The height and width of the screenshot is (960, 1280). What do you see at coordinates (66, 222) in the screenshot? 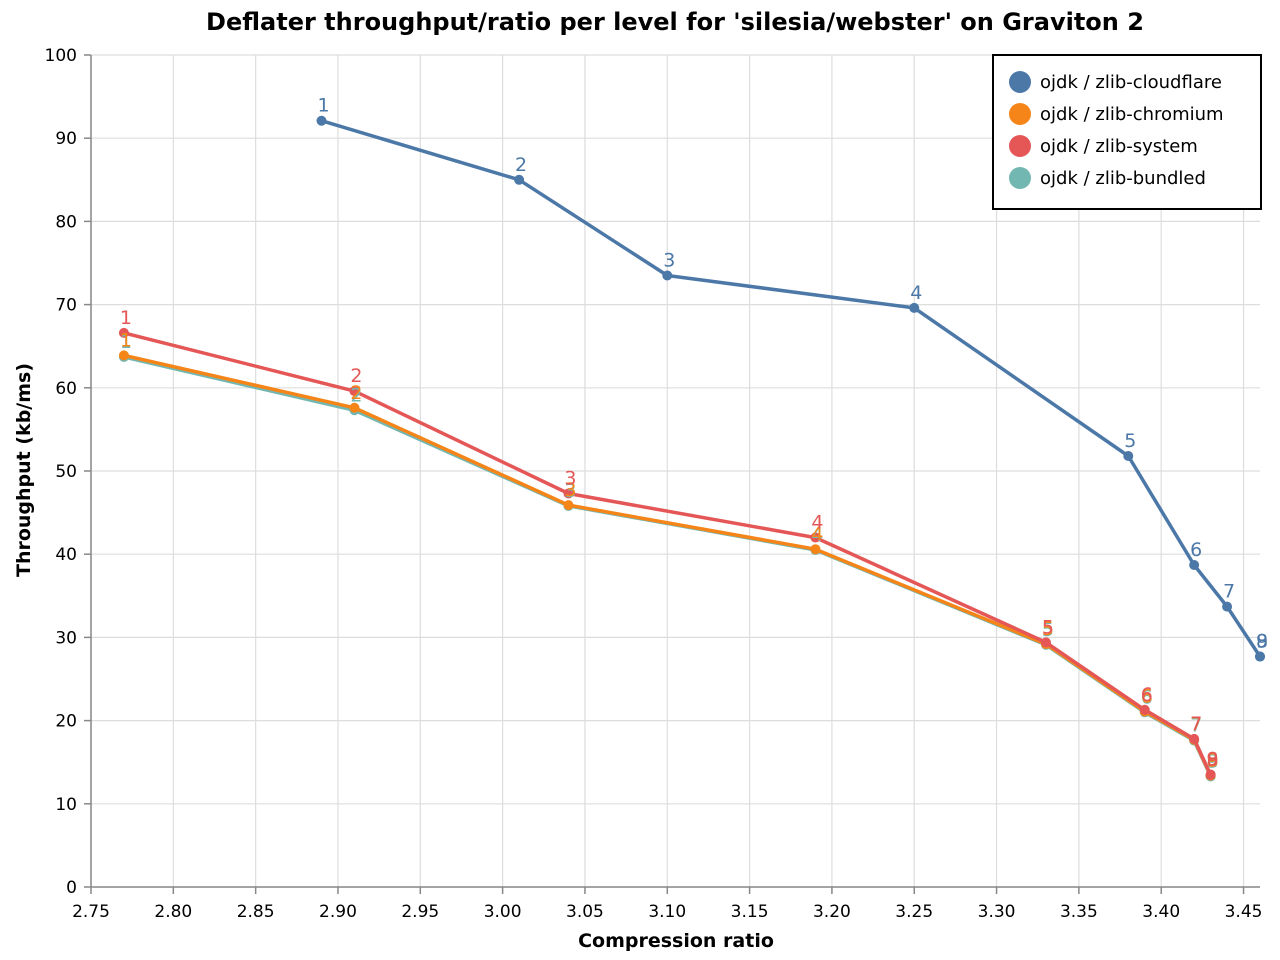
I see `y-tick-label: 80` at bounding box center [66, 222].